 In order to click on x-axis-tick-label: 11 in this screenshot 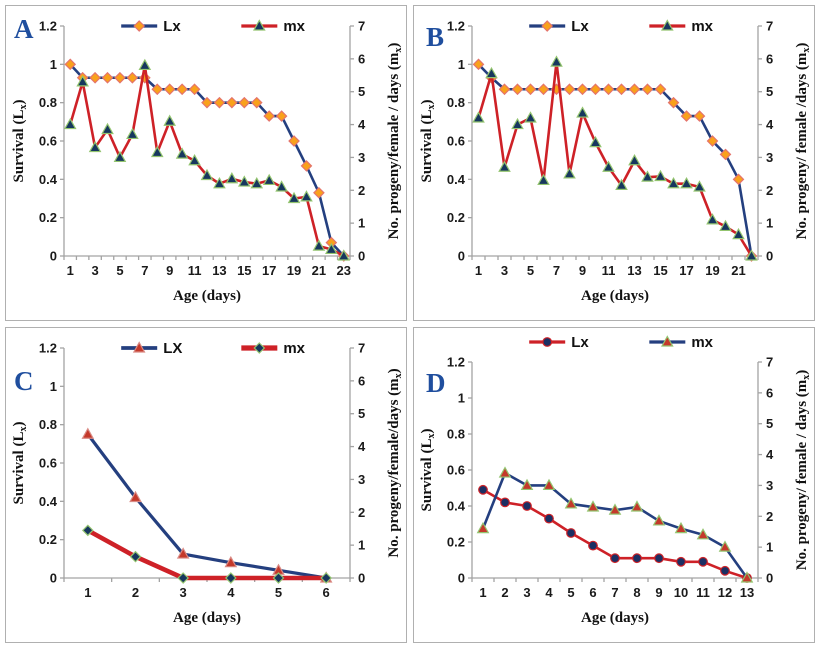, I will do `click(195, 270)`.